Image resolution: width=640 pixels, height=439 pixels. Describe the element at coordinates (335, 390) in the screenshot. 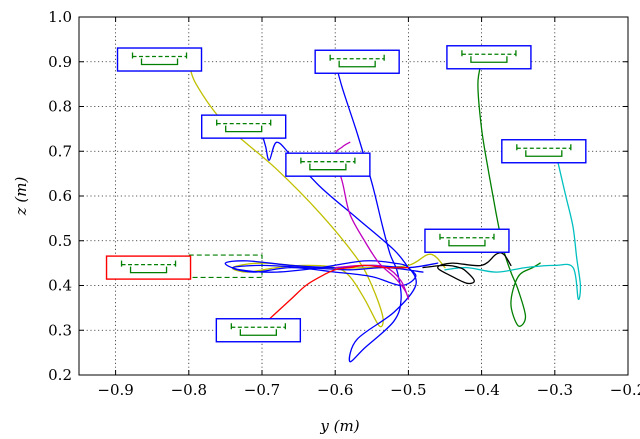

I see `x-tick-label: −0.6` at that location.